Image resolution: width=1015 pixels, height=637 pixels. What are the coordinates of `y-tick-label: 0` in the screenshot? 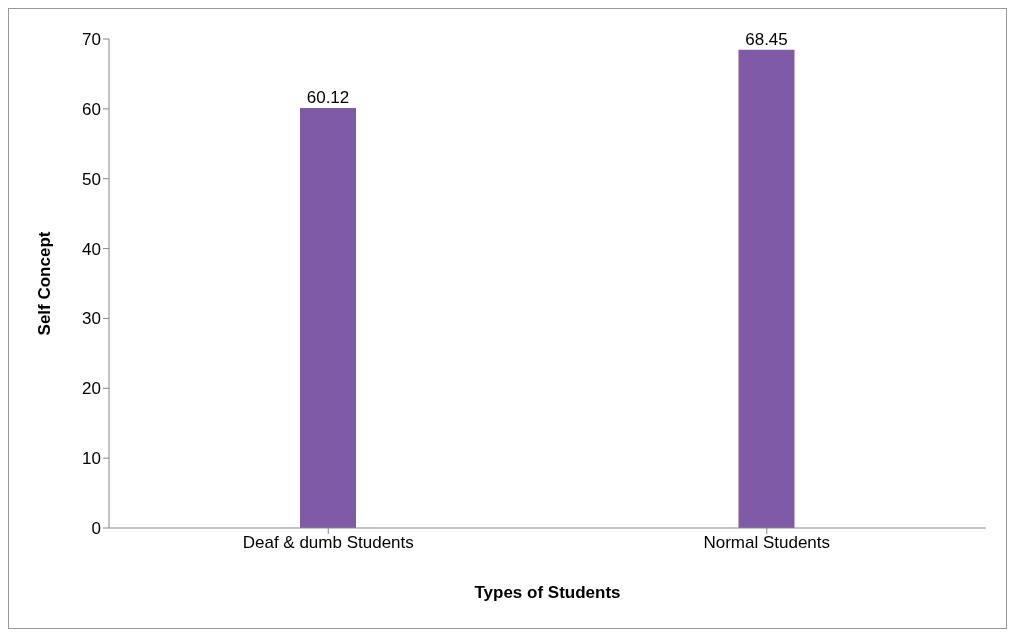 It's located at (96, 529).